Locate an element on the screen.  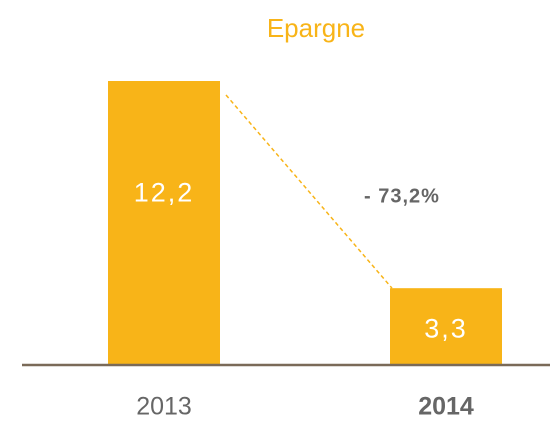
x-tick-label: 2014 is located at coordinates (446, 407).